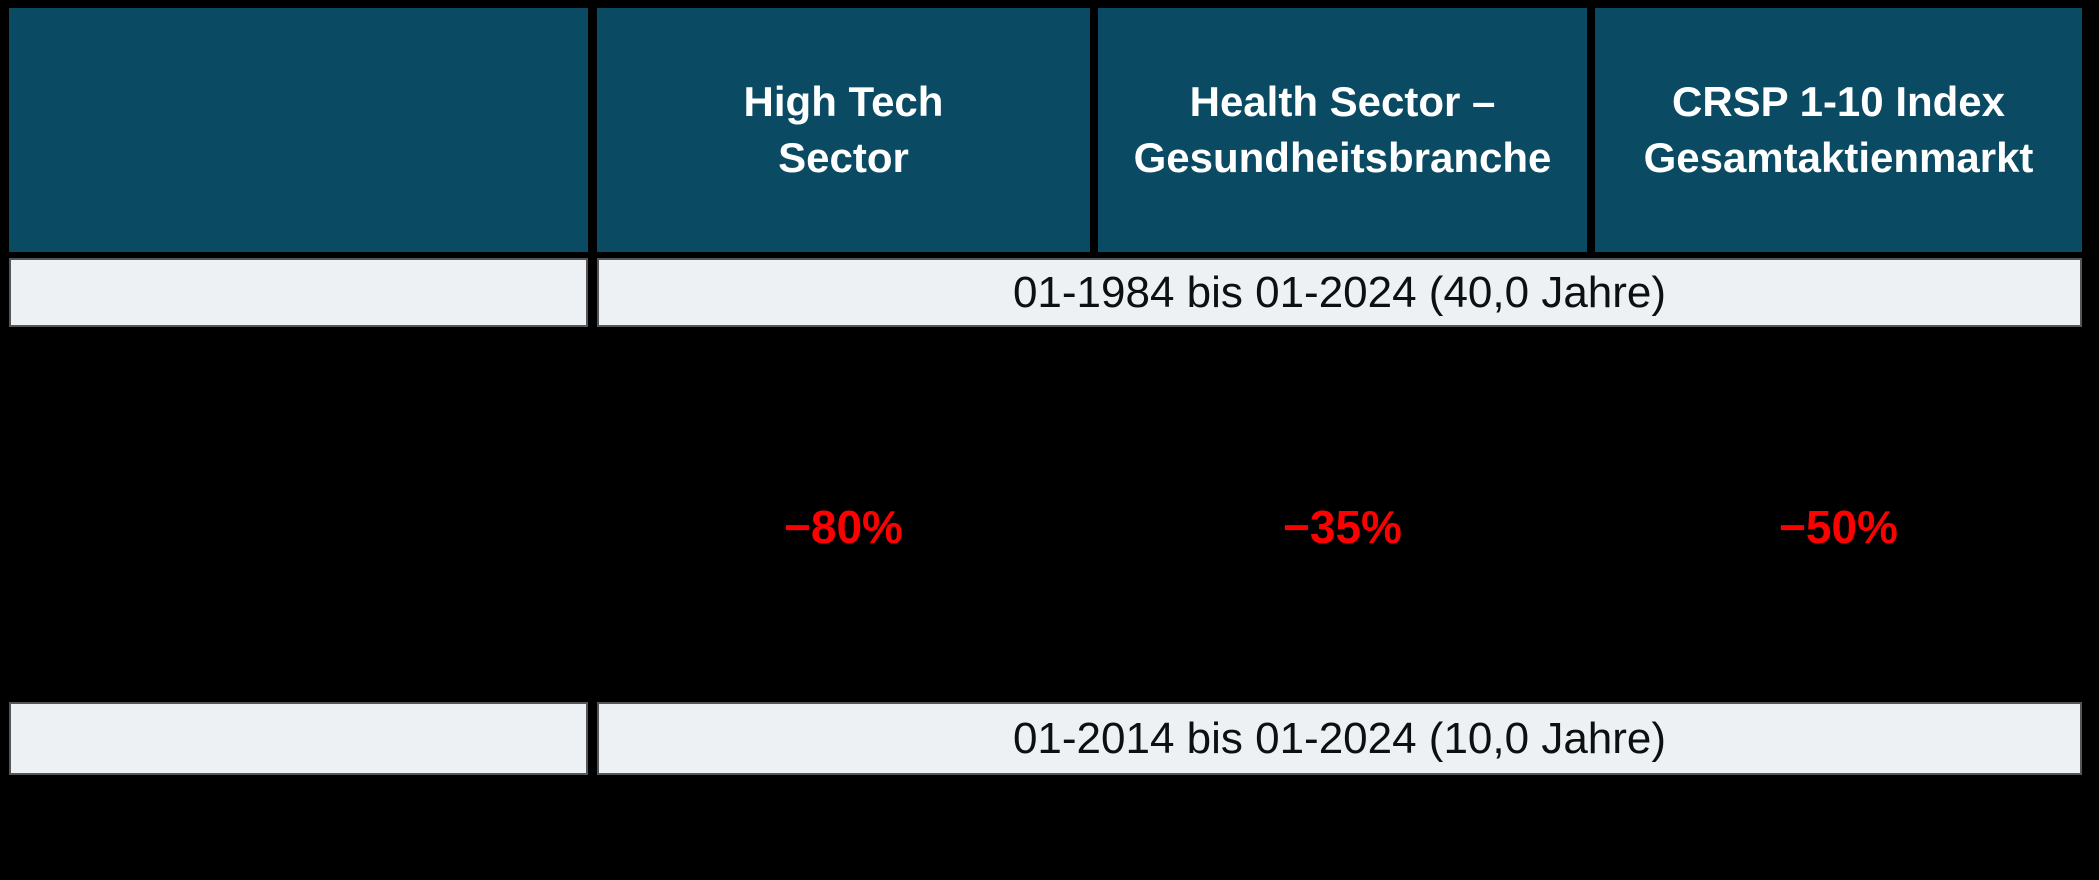 This screenshot has height=880, width=2099. Describe the element at coordinates (1838, 130) in the screenshot. I see `header-cell-crsp-index: CRSP 1-10 Index Gesamtaktienmarkt` at that location.